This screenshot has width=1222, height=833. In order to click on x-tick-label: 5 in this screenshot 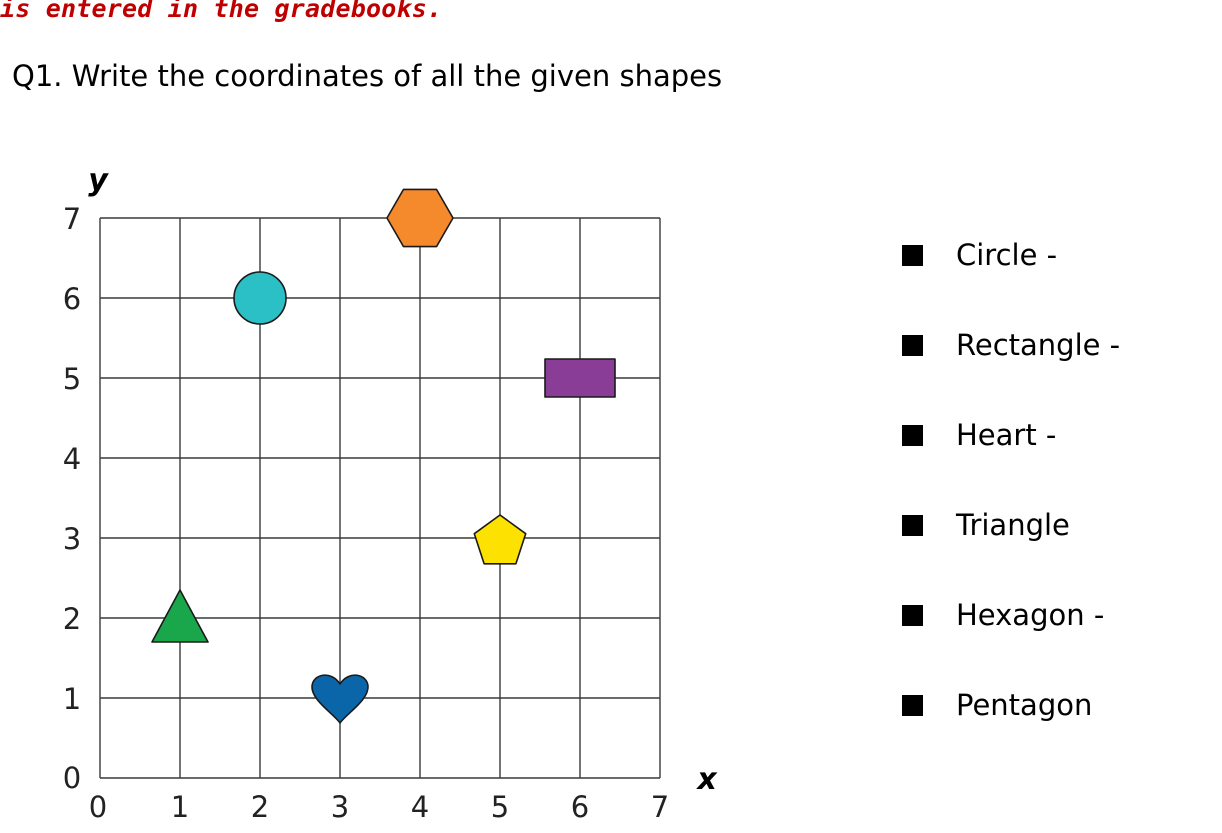, I will do `click(500, 807)`.